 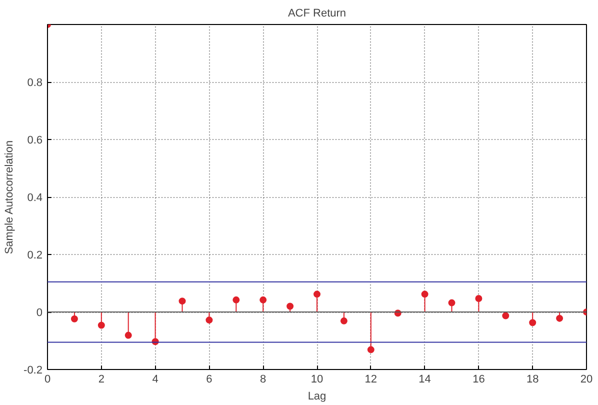 I want to click on x-tick-label: 8, so click(x=263, y=380).